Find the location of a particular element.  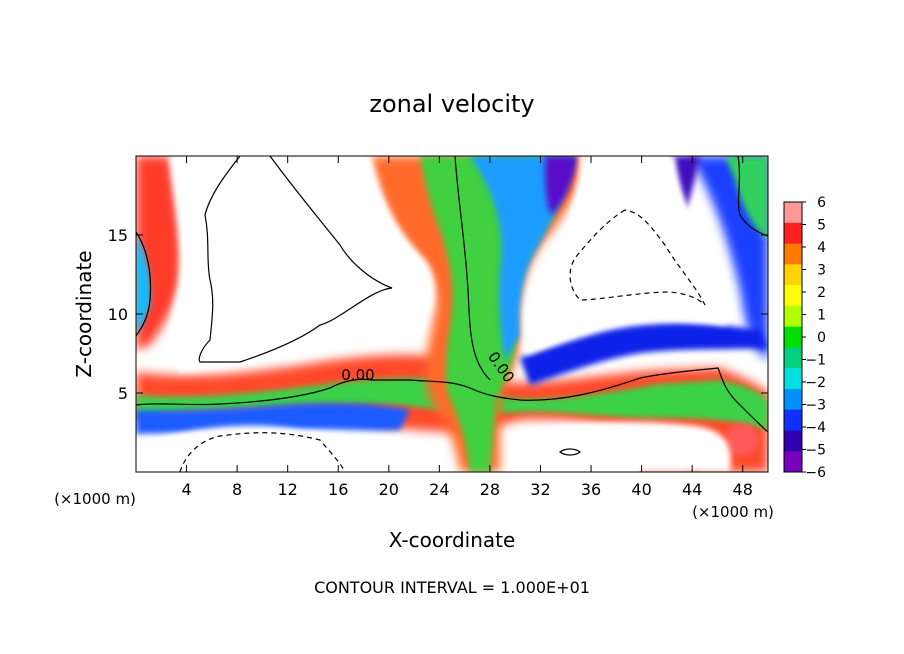

colorbar-label: 6 is located at coordinates (821, 203).